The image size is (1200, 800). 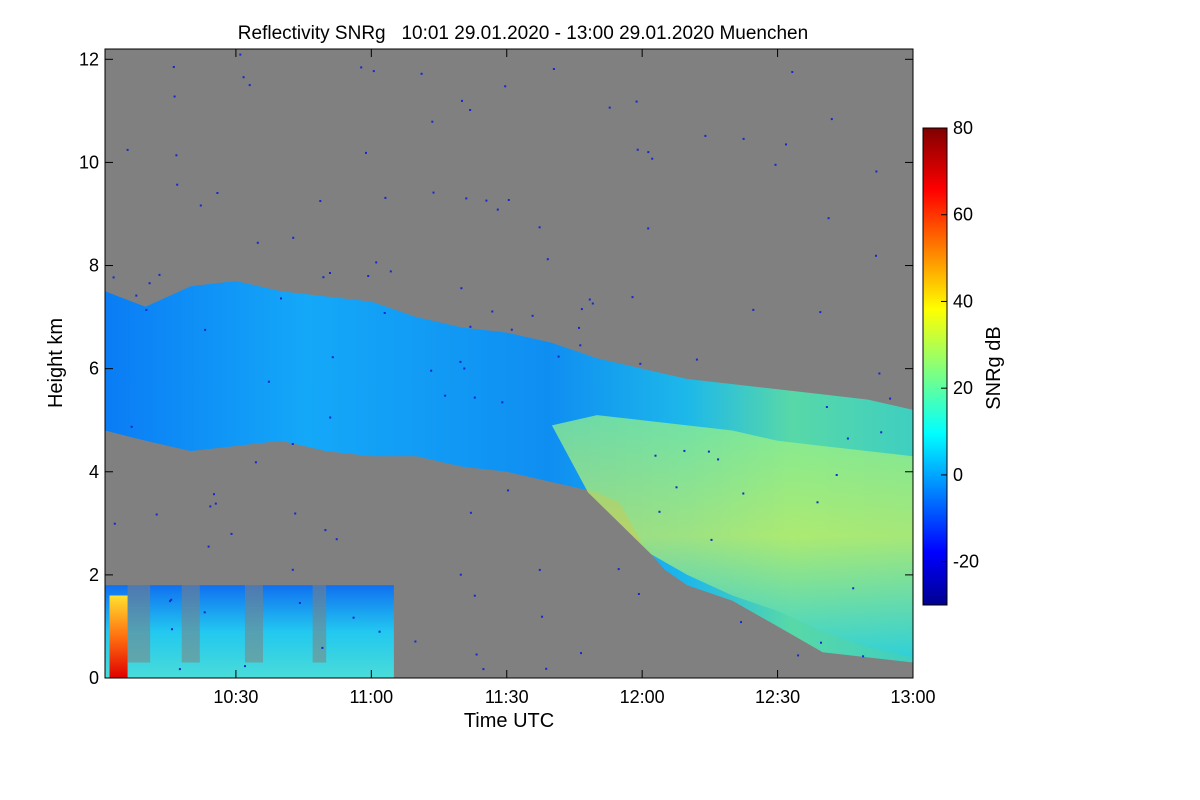 What do you see at coordinates (94, 678) in the screenshot?
I see `y-tick-label: 0` at bounding box center [94, 678].